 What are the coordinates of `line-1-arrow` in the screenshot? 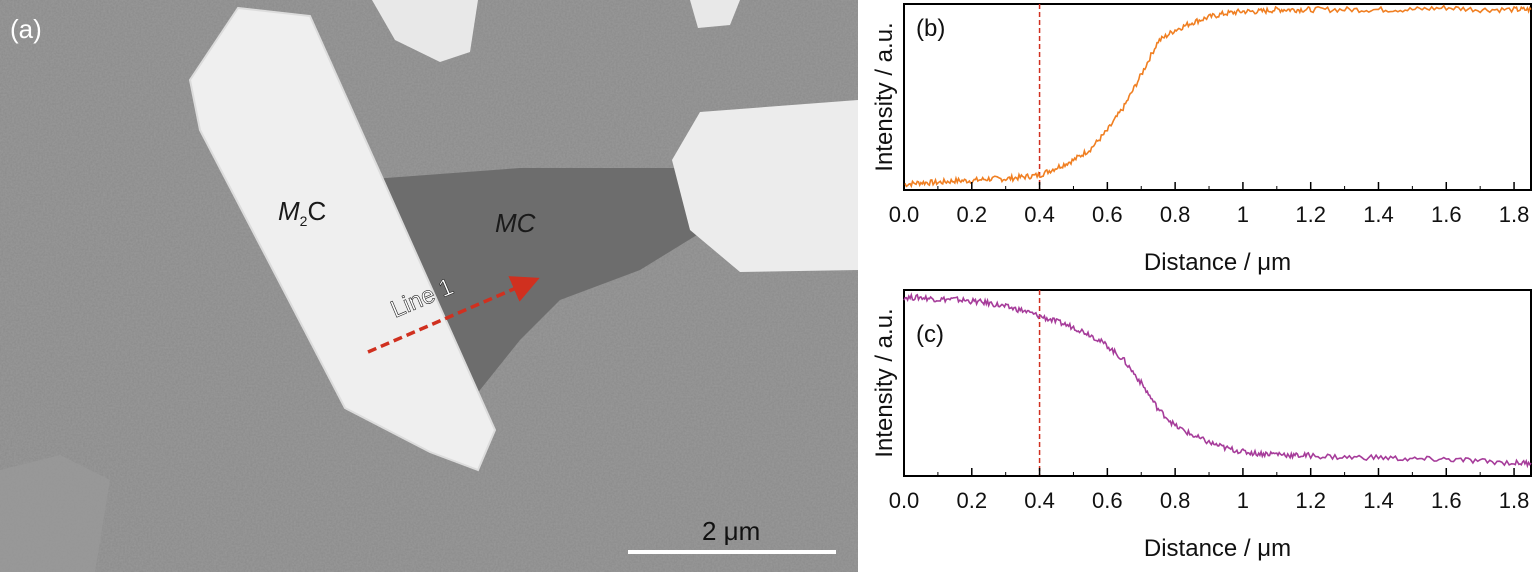 It's located at (453, 315).